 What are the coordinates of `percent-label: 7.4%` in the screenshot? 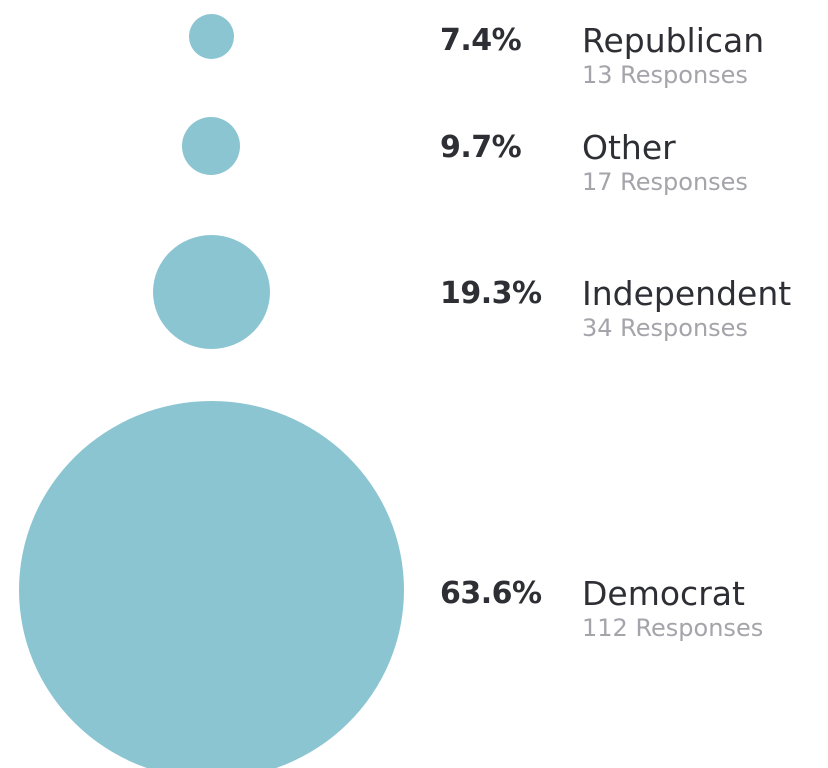 It's located at (481, 40).